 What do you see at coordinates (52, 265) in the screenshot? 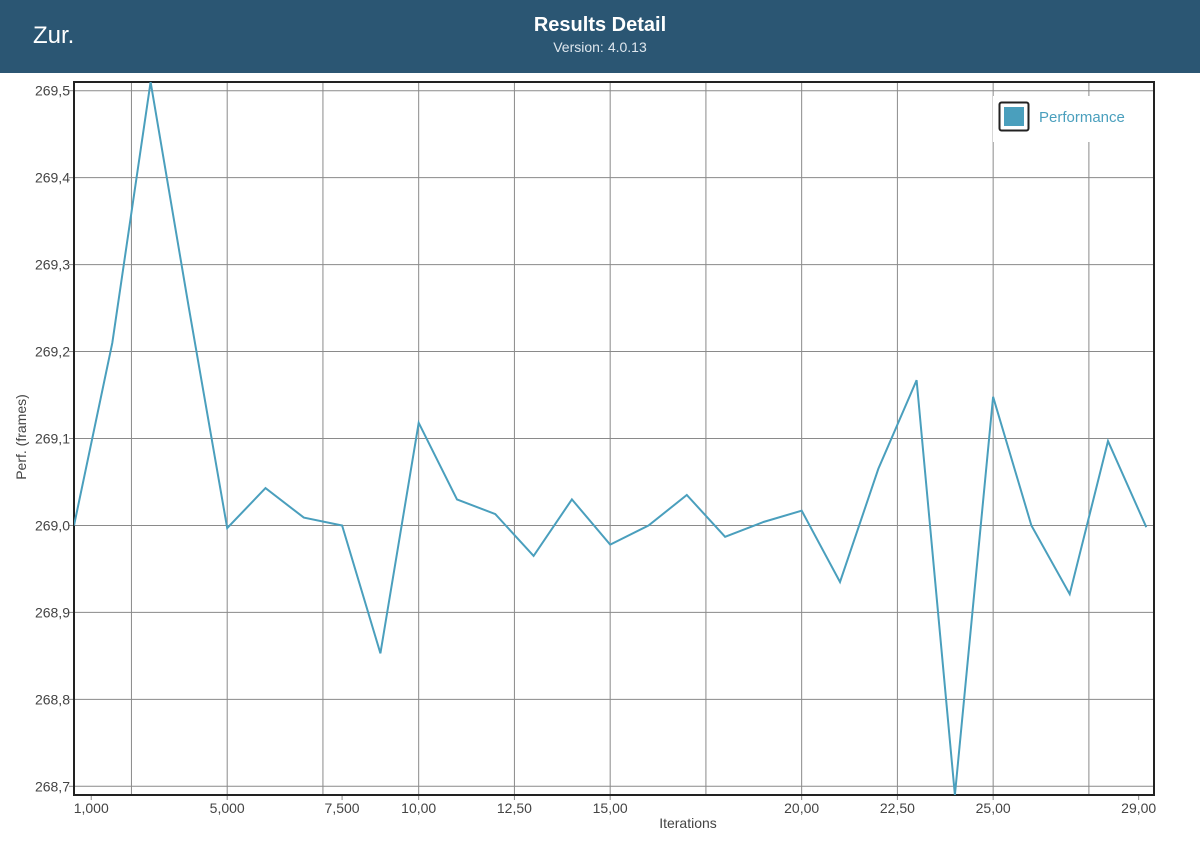
I see `y-tick-label: 269,3` at bounding box center [52, 265].